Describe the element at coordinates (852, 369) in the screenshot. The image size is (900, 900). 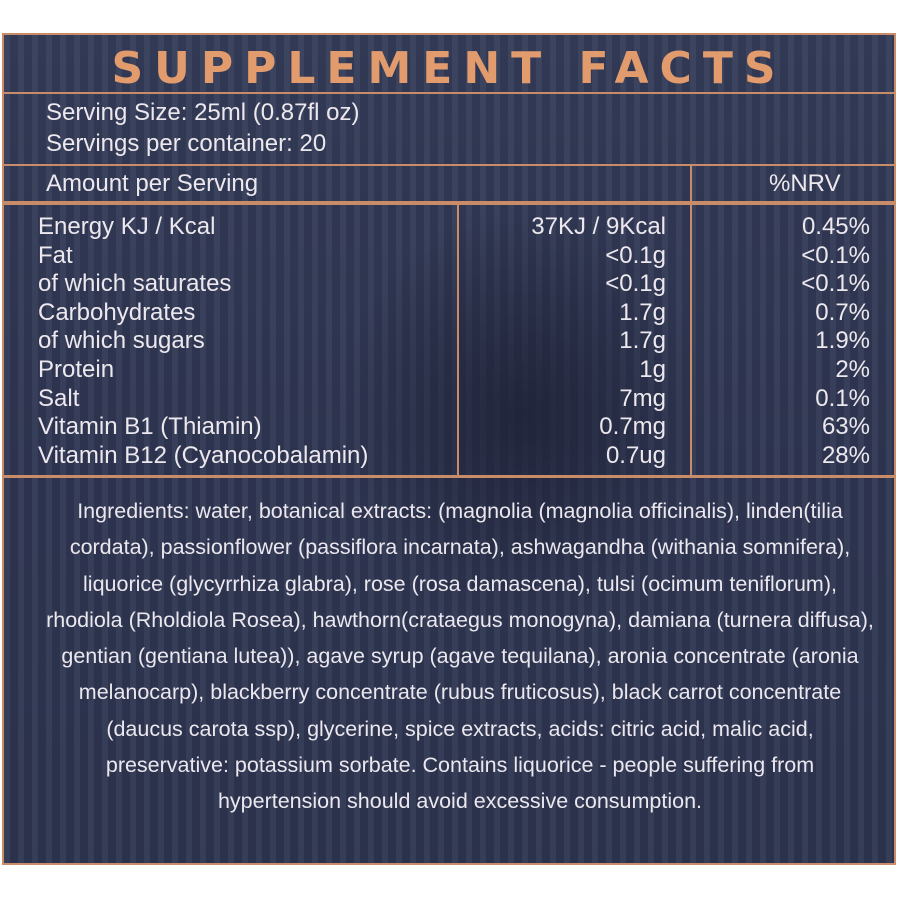
I see `nutrient-nrv: 2%` at that location.